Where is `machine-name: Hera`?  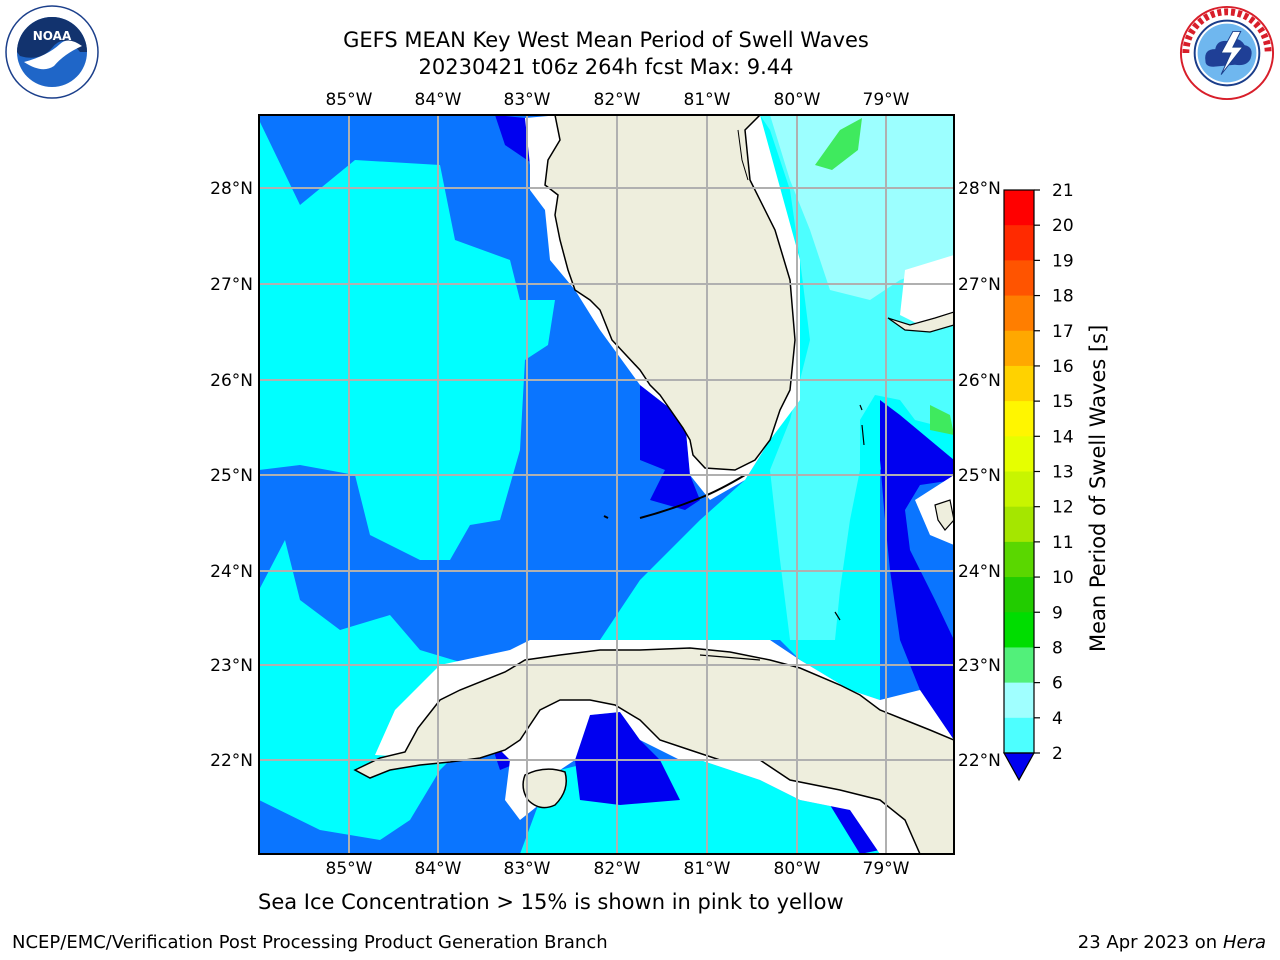
machine-name: Hera is located at coordinates (1244, 942).